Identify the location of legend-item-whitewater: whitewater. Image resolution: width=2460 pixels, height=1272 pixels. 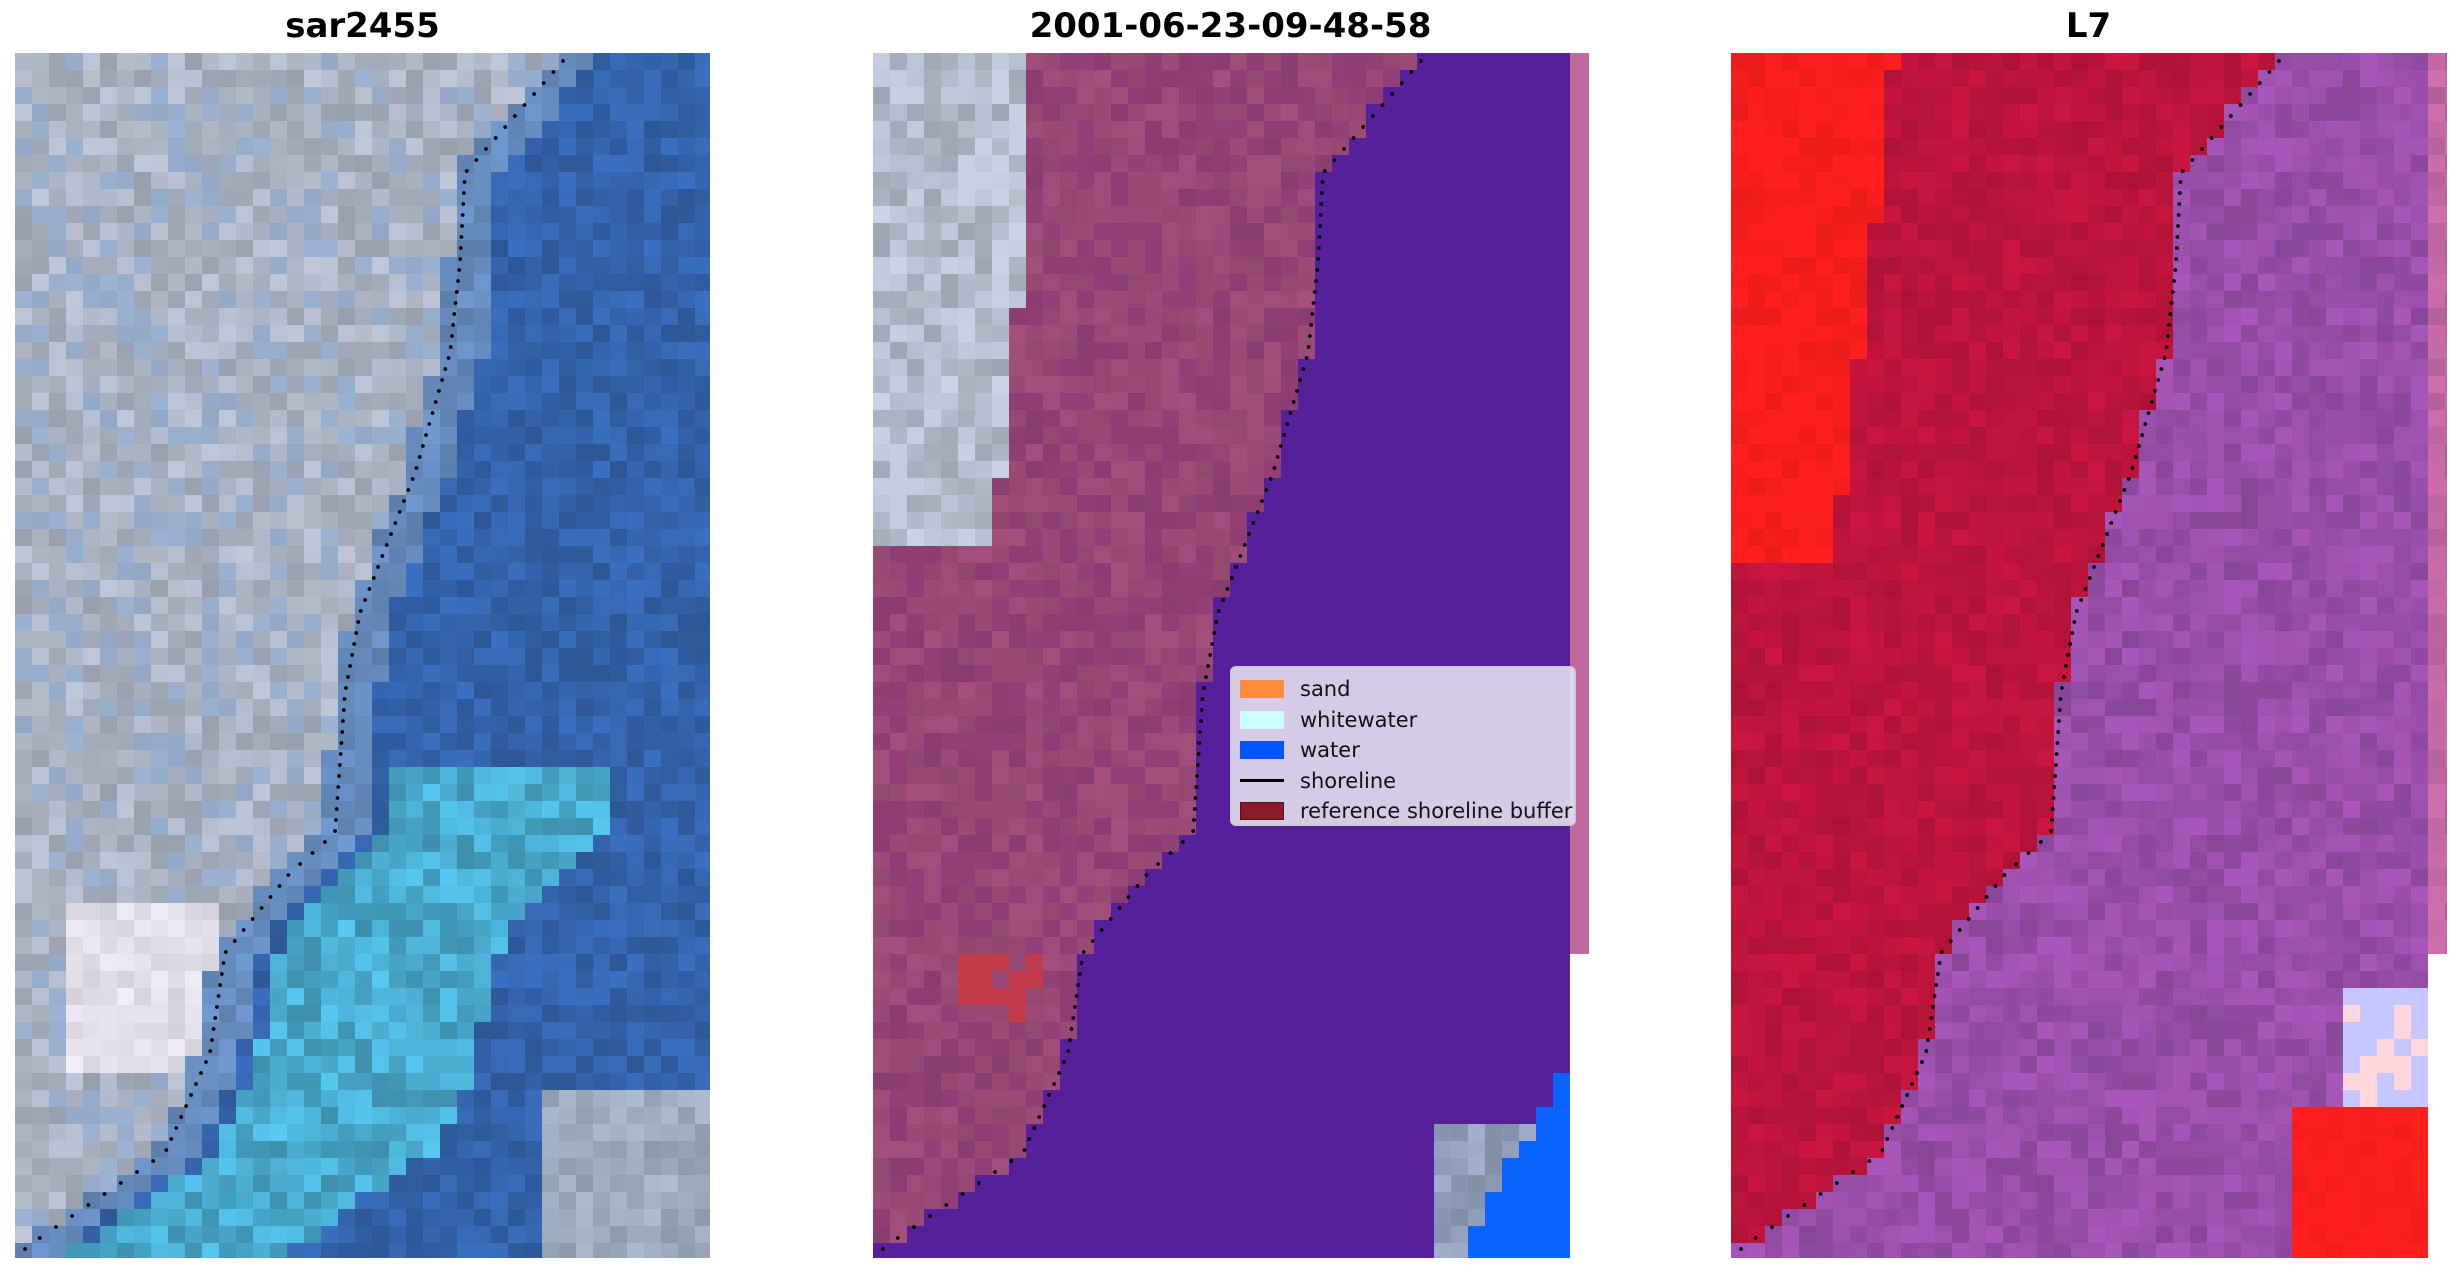
(1403, 720).